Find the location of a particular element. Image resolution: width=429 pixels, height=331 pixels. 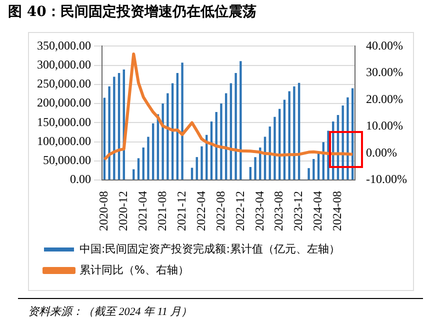

y2-tick-label: 40.00% is located at coordinates (385, 45).